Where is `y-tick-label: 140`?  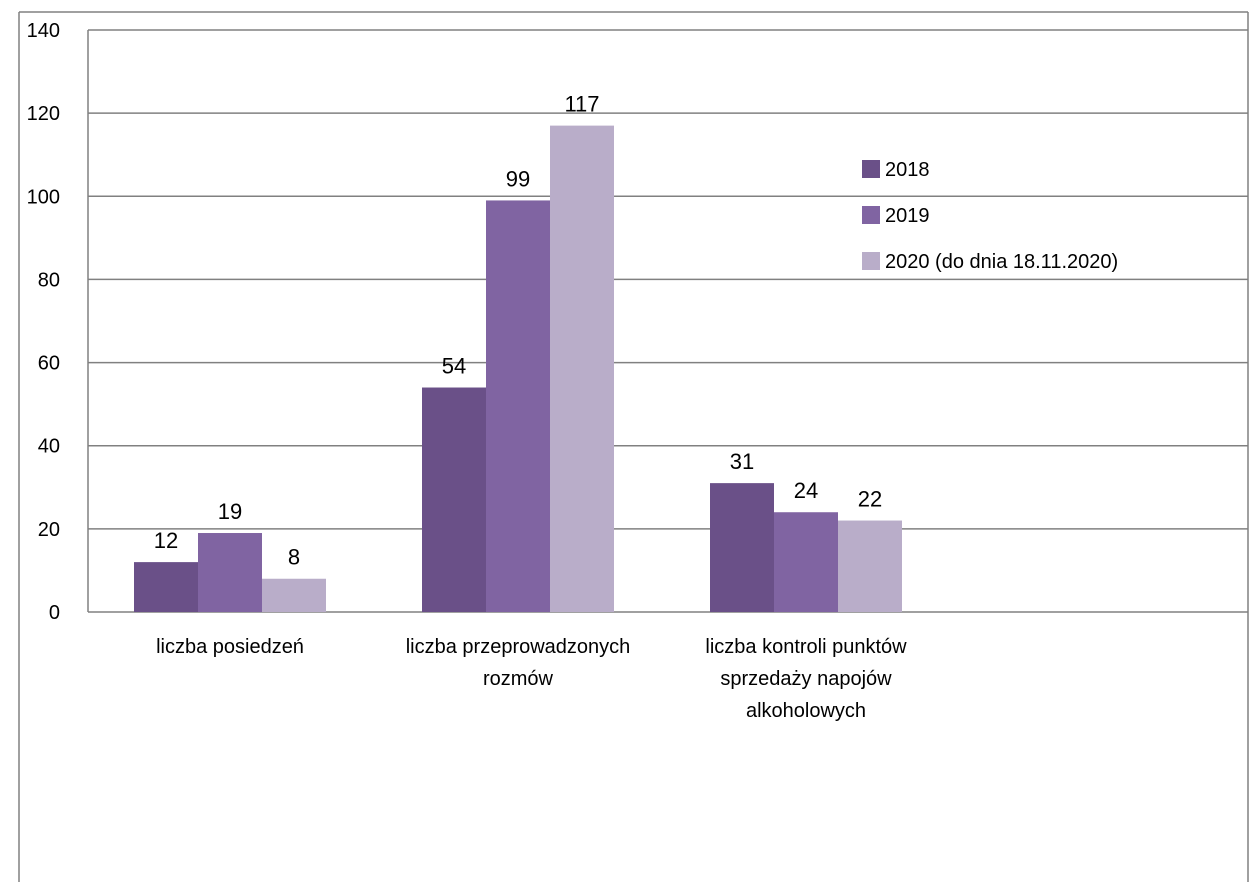
y-tick-label: 140 is located at coordinates (43, 31).